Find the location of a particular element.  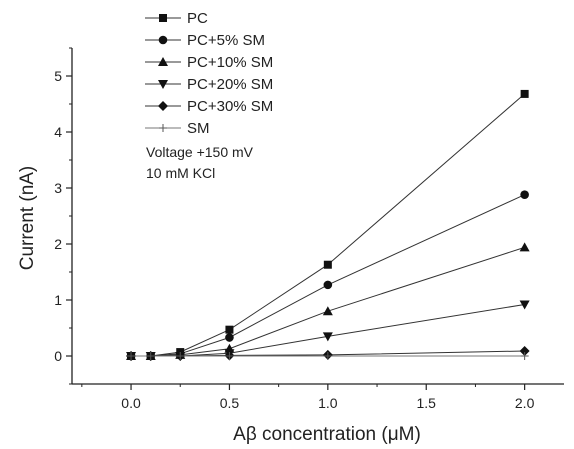

y-tick-label: 3 is located at coordinates (58, 188).